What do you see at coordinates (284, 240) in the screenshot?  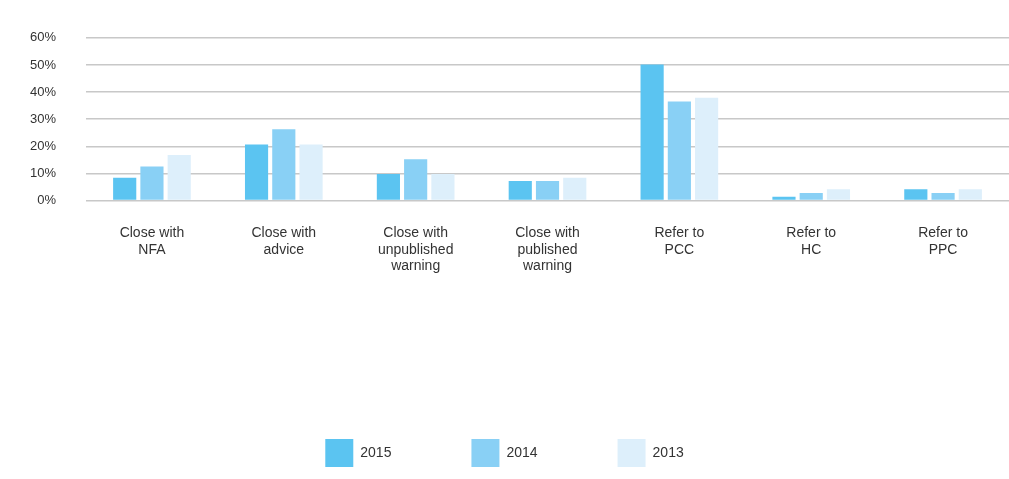 I see `x-tick-label: Close with advice` at bounding box center [284, 240].